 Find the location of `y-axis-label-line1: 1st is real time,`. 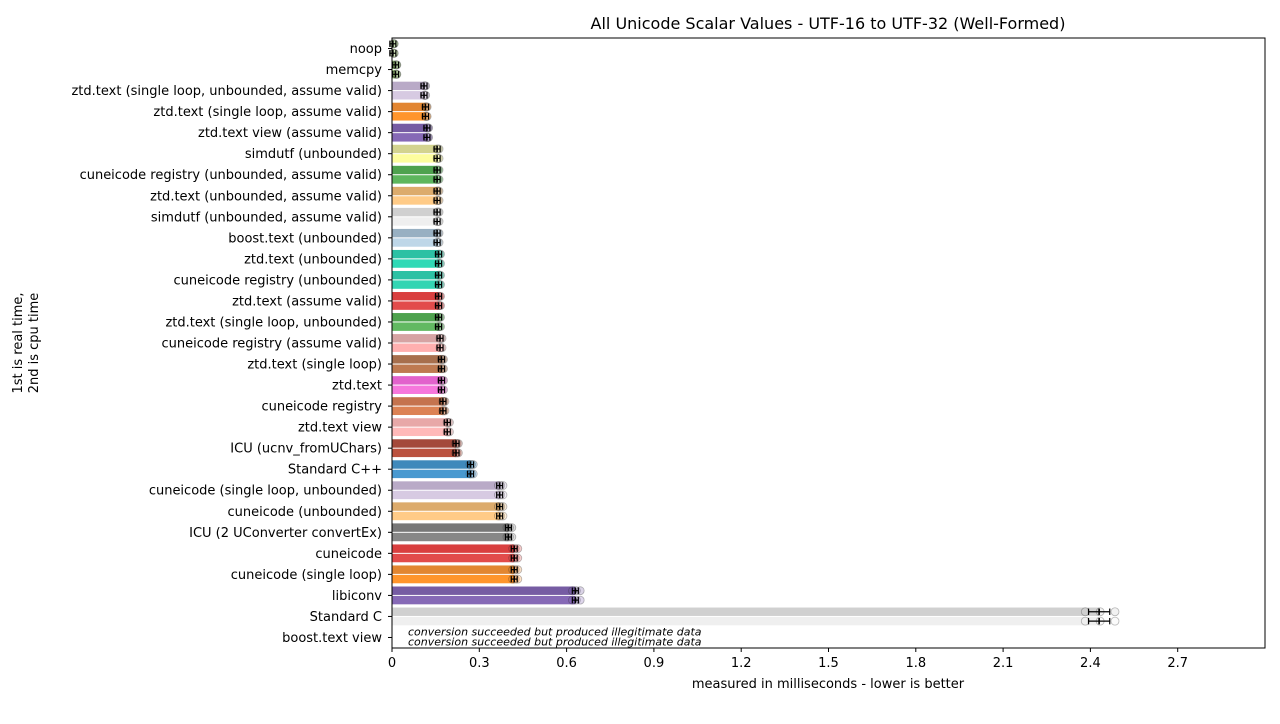

y-axis-label-line1: 1st is real time, is located at coordinates (18, 342).